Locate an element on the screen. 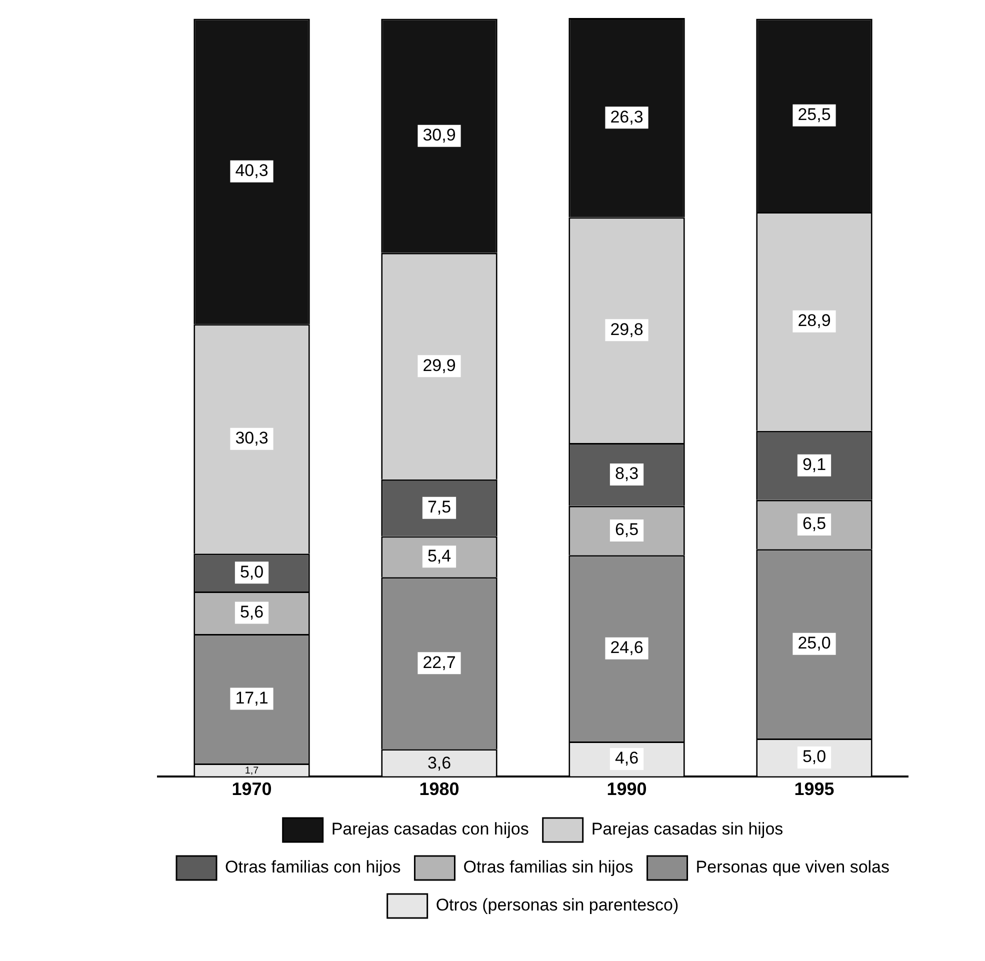 The image size is (985, 961). data-label: 17,1 is located at coordinates (251, 698).